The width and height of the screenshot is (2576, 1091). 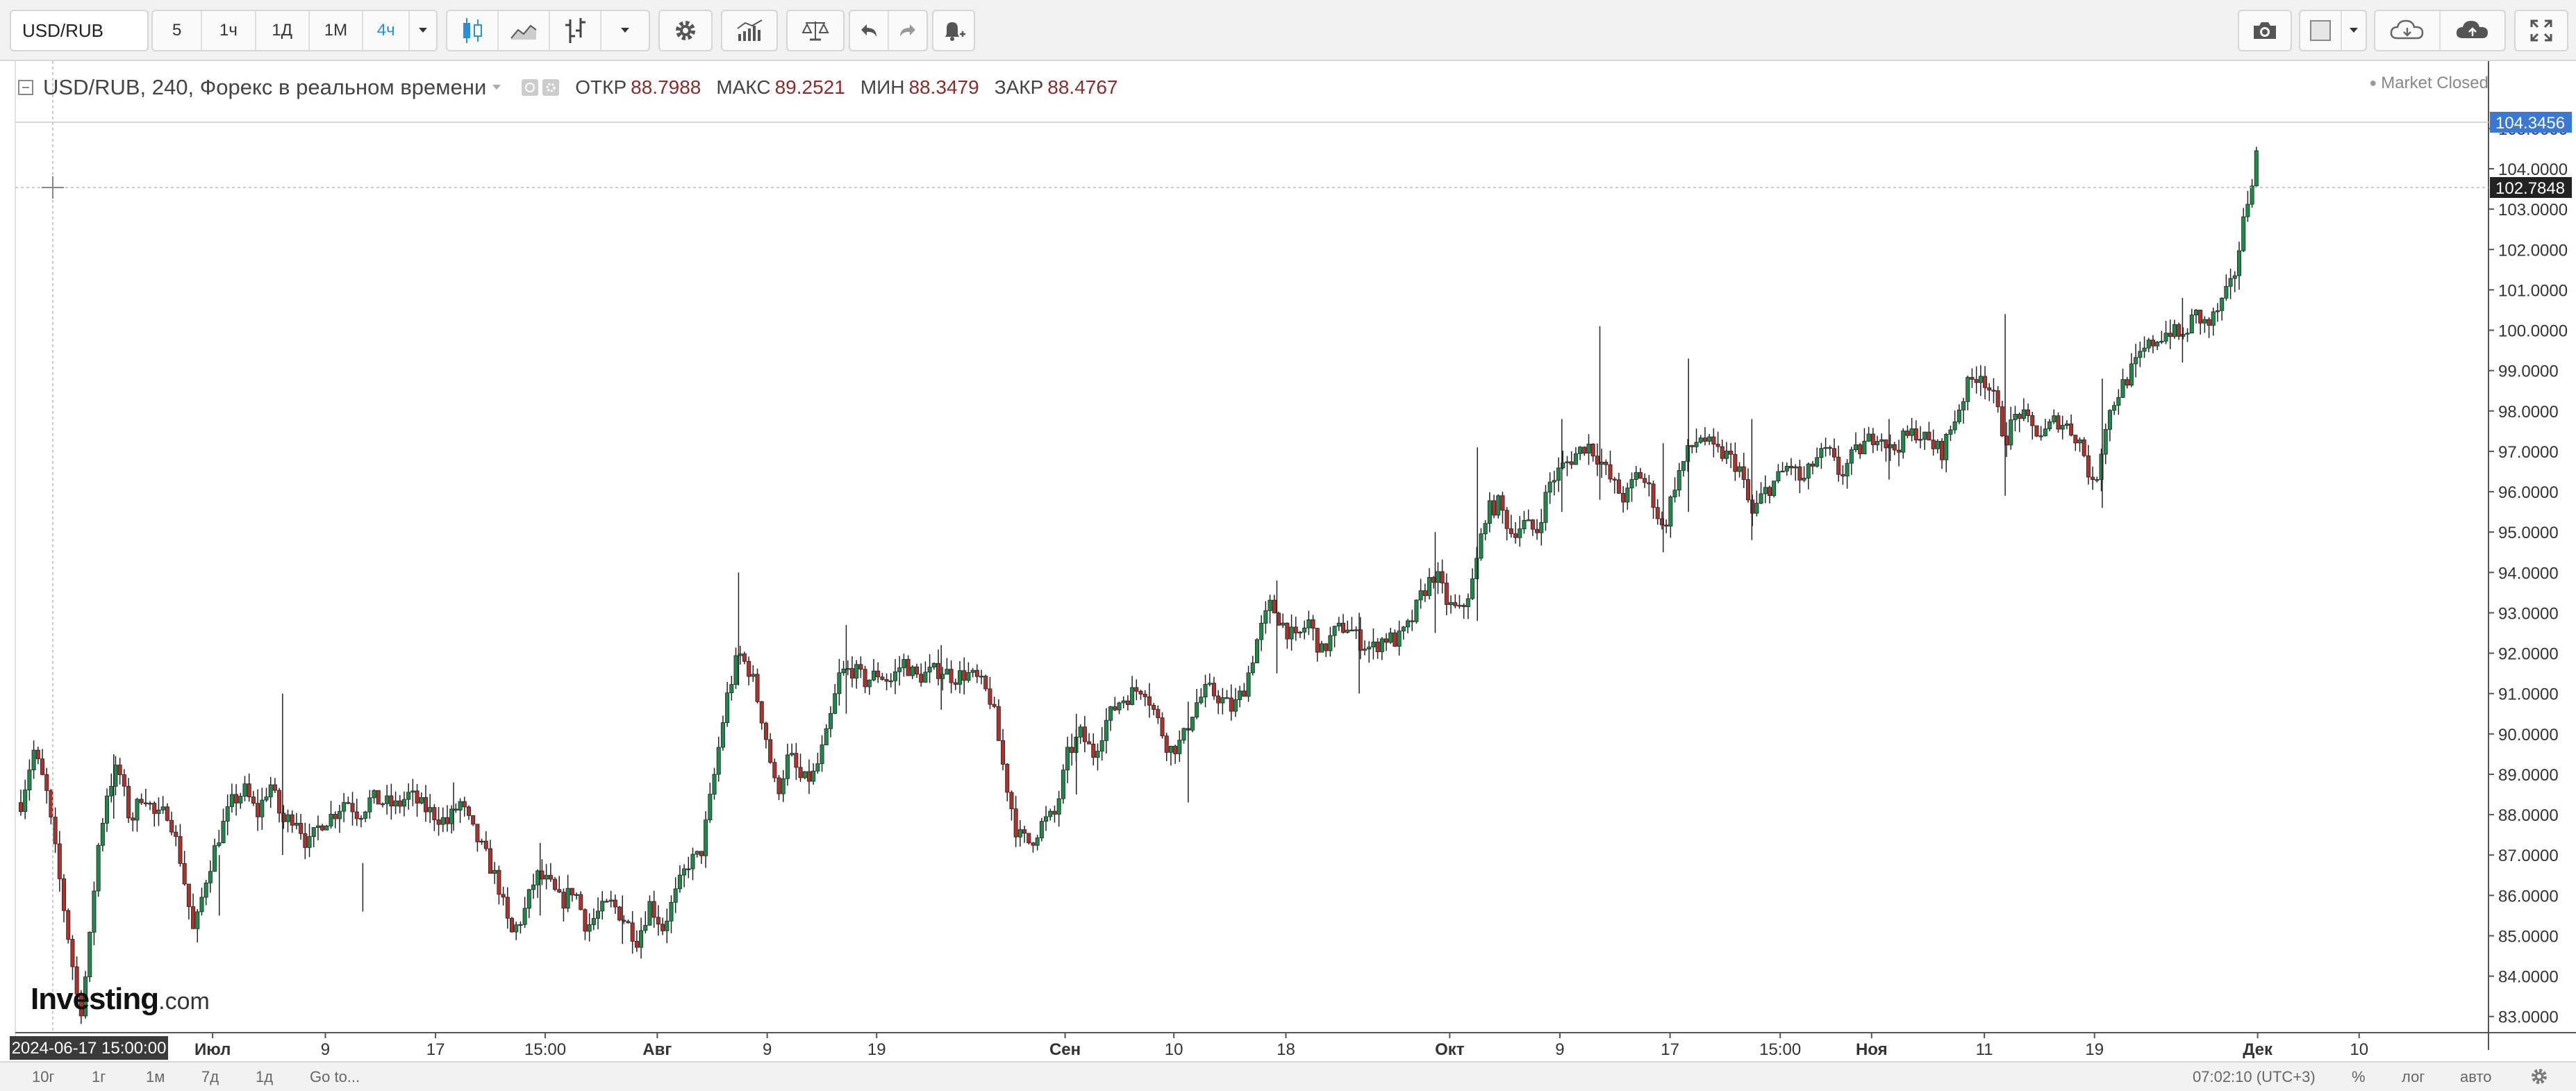 What do you see at coordinates (2528, 1017) in the screenshot?
I see `y-tick-label: 83.0000` at bounding box center [2528, 1017].